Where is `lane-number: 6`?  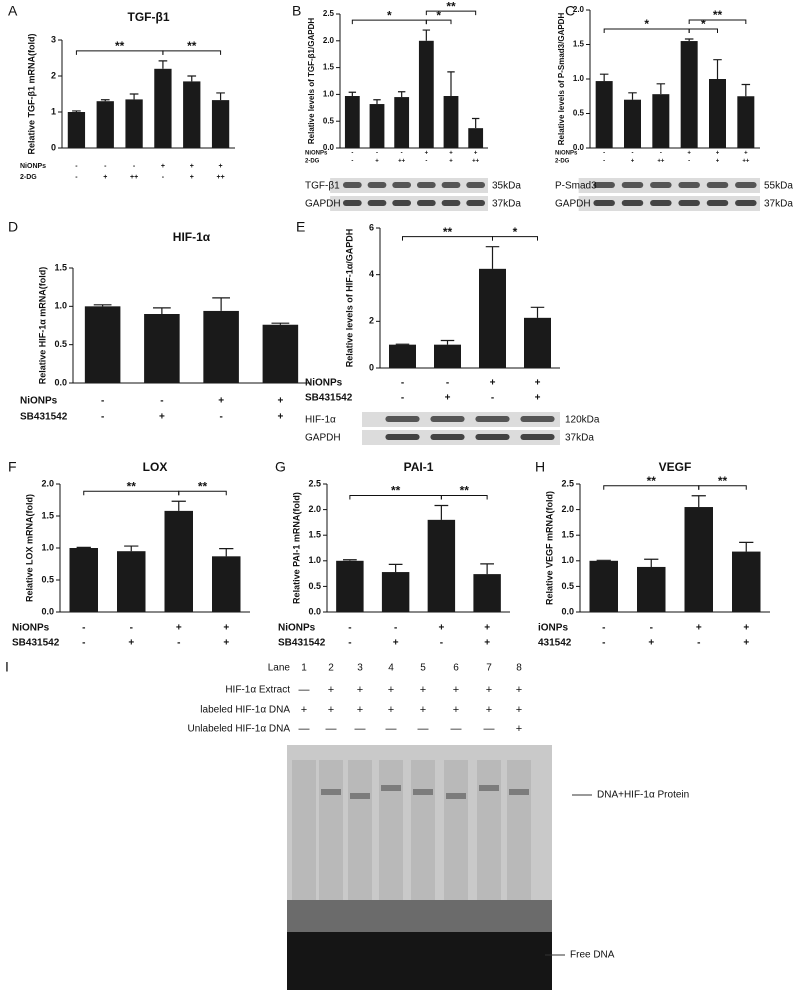 lane-number: 6 is located at coordinates (456, 668).